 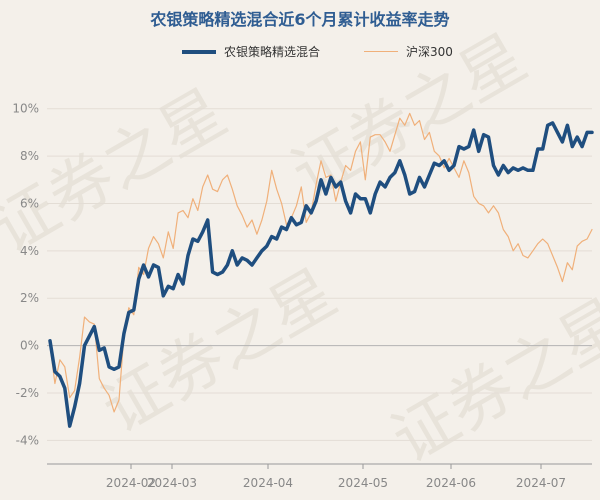 I want to click on legend-item-fund: 农银策略精选混合, so click(x=251, y=51).